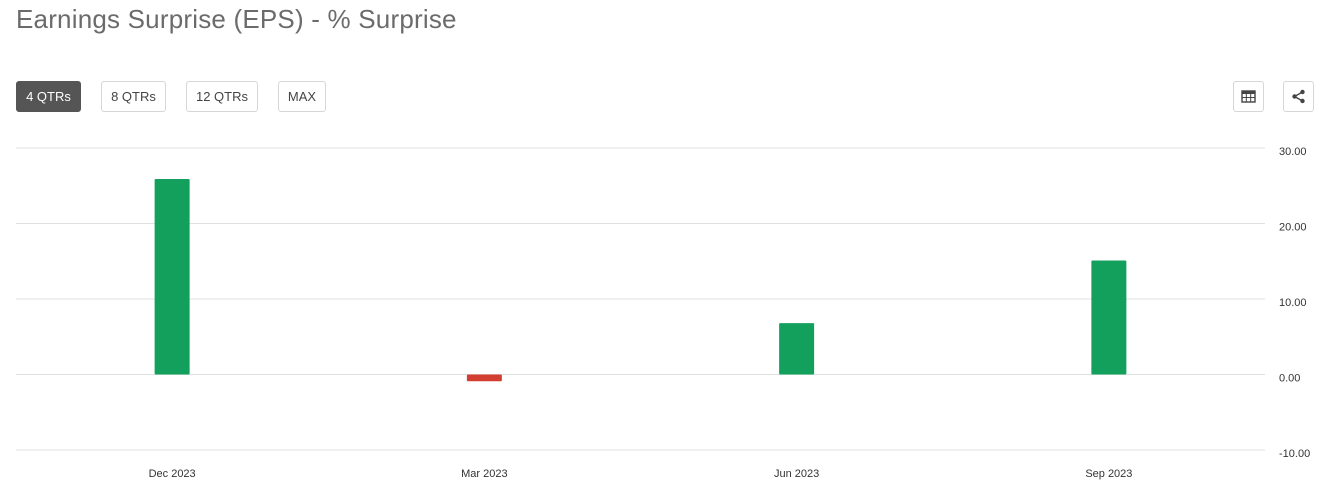 Image resolution: width=1327 pixels, height=502 pixels. What do you see at coordinates (302, 96) in the screenshot?
I see `range-max-button: MAX` at bounding box center [302, 96].